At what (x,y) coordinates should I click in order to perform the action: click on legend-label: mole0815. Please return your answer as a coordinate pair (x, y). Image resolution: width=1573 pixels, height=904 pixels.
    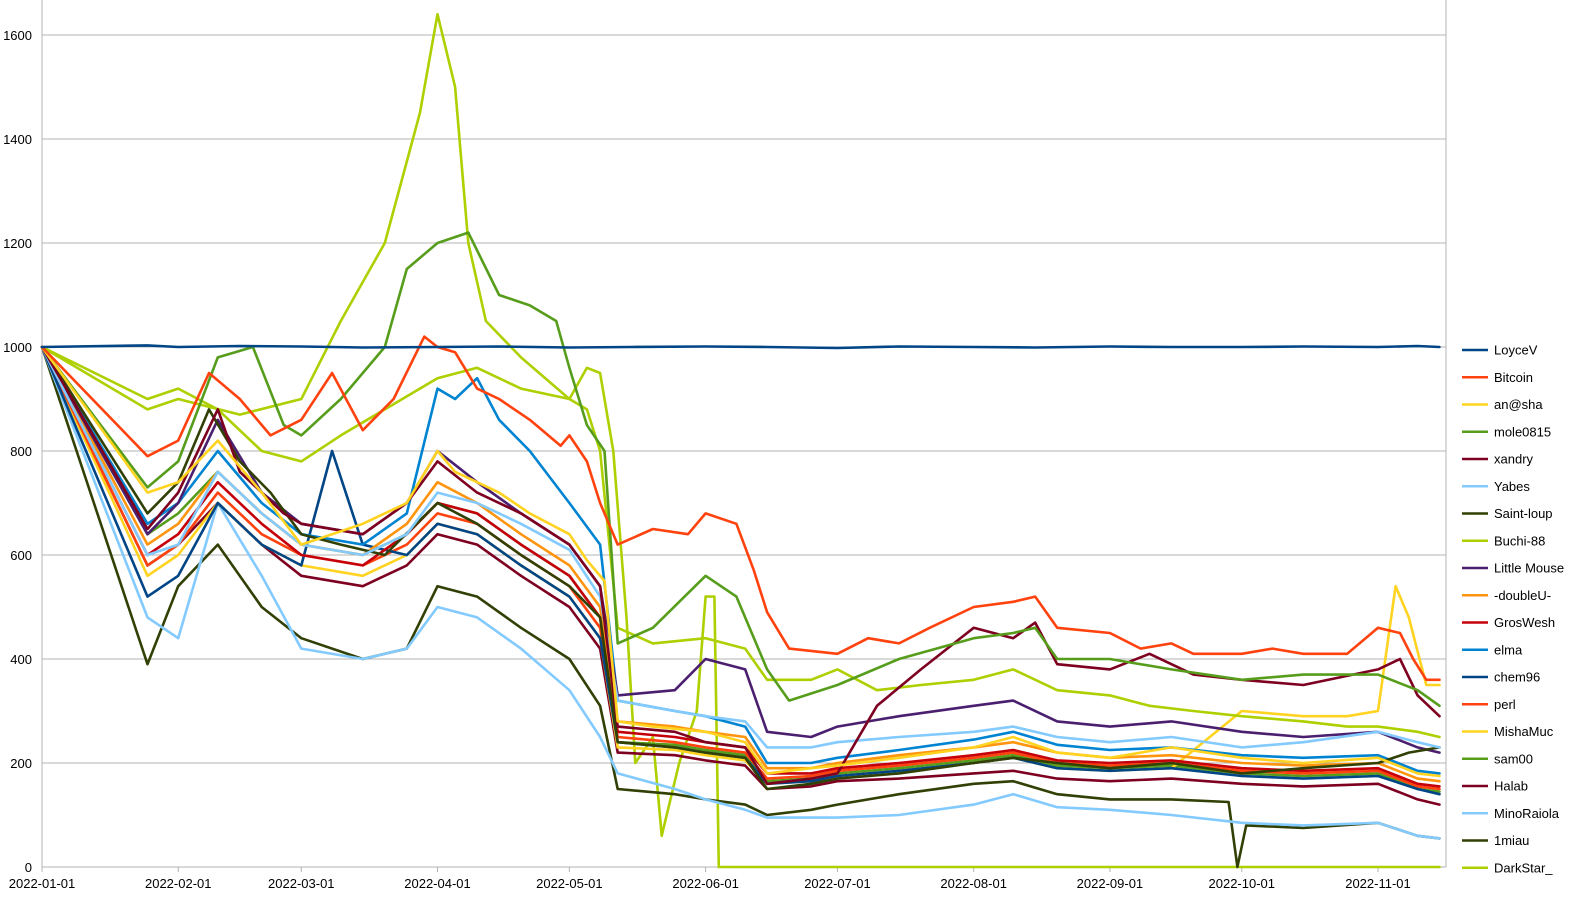
    Looking at the image, I should click on (1522, 431).